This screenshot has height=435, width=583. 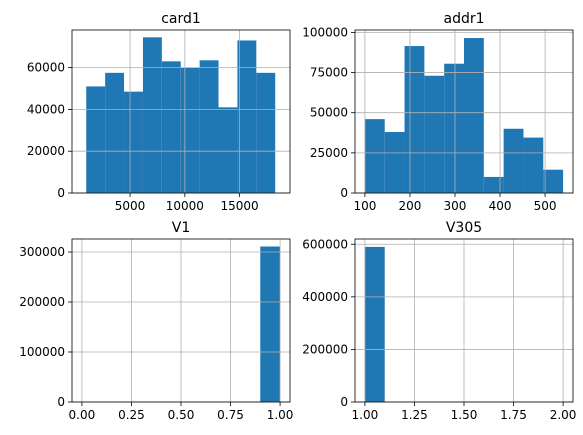 What do you see at coordinates (329, 153) in the screenshot?
I see `addr1-y-tick-label: 25000` at bounding box center [329, 153].